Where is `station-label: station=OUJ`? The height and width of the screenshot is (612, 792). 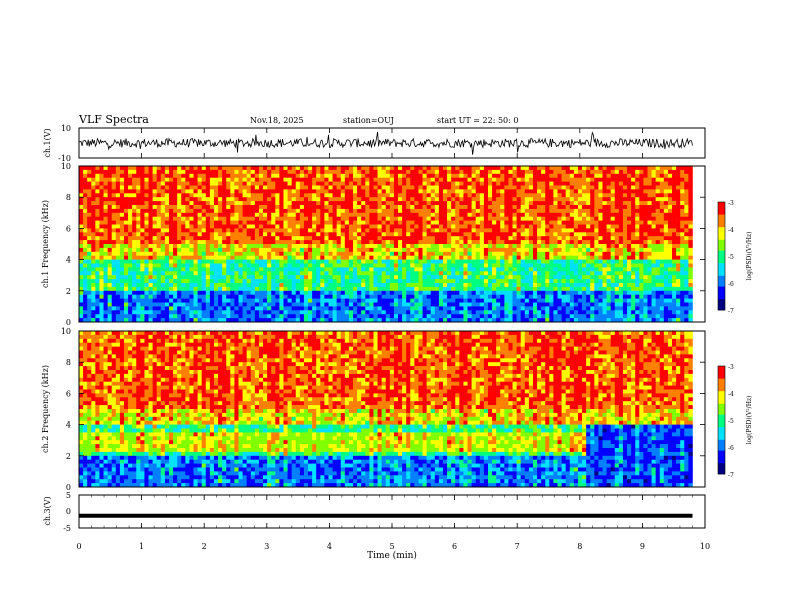
station-label: station=OUJ is located at coordinates (368, 120).